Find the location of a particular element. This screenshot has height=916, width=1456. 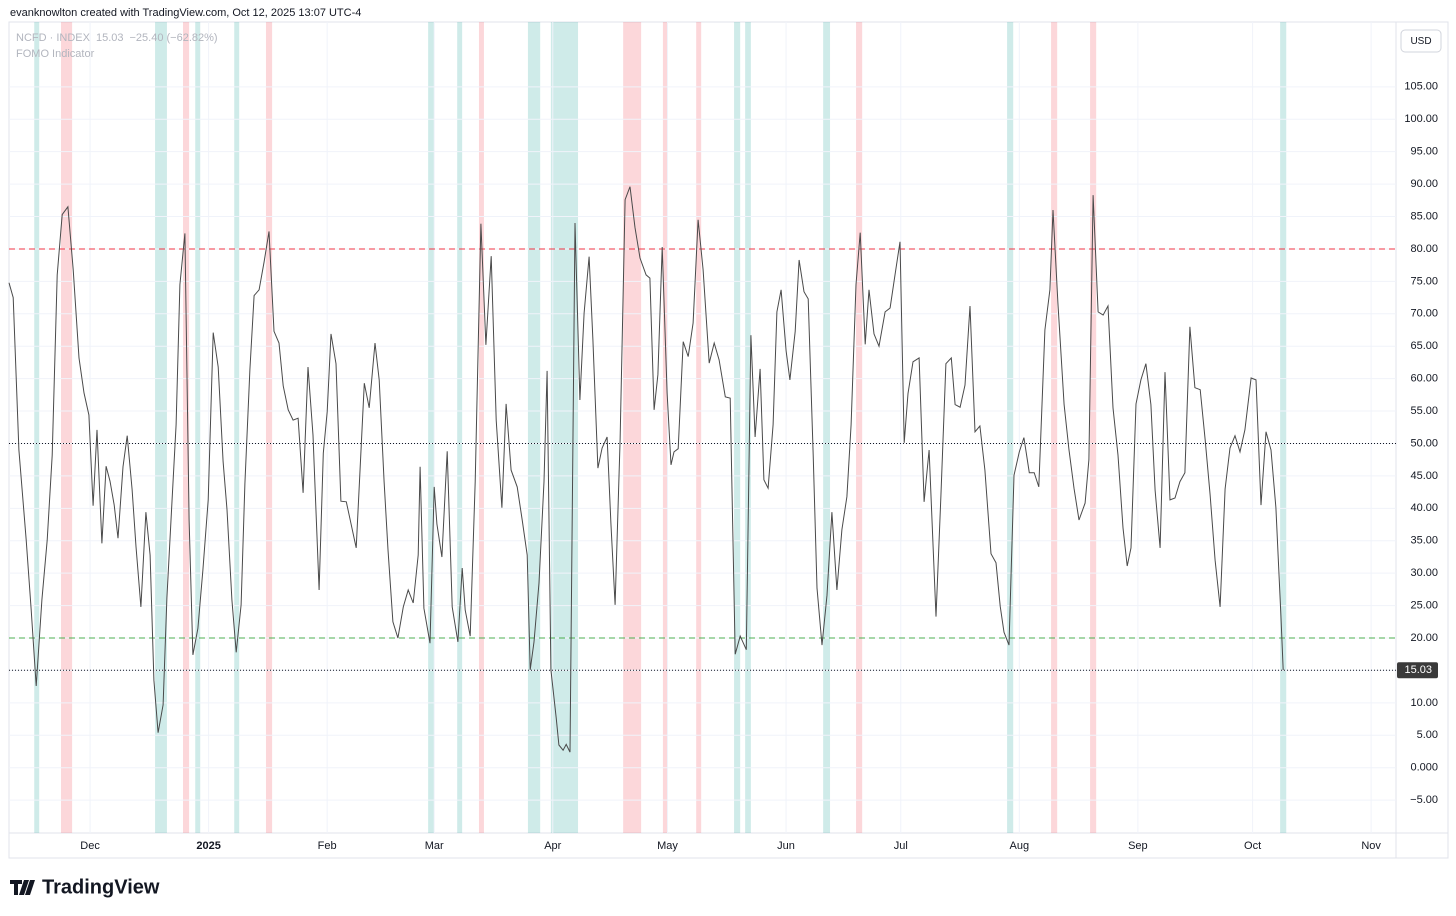

y-tick-label: 70.00 is located at coordinates (1424, 314).